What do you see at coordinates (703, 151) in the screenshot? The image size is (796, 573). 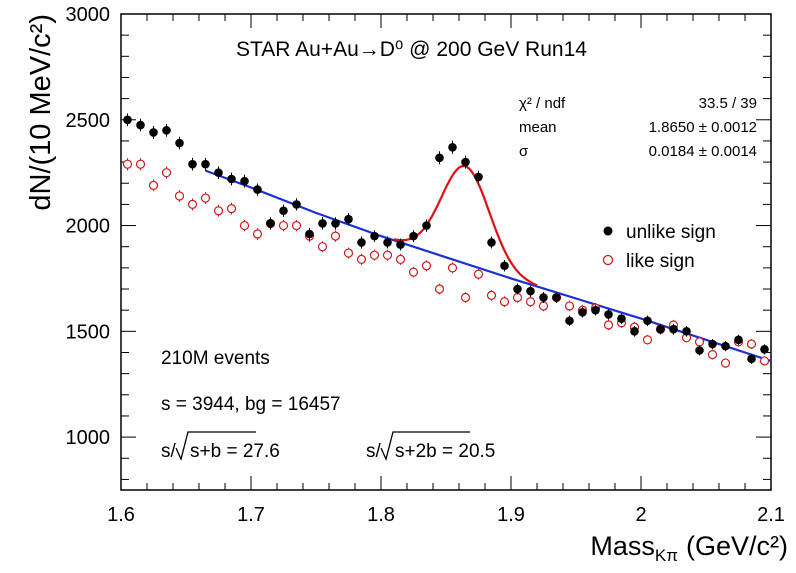 I see `stat-value-sigma: 0.0184 ± 0.0014` at bounding box center [703, 151].